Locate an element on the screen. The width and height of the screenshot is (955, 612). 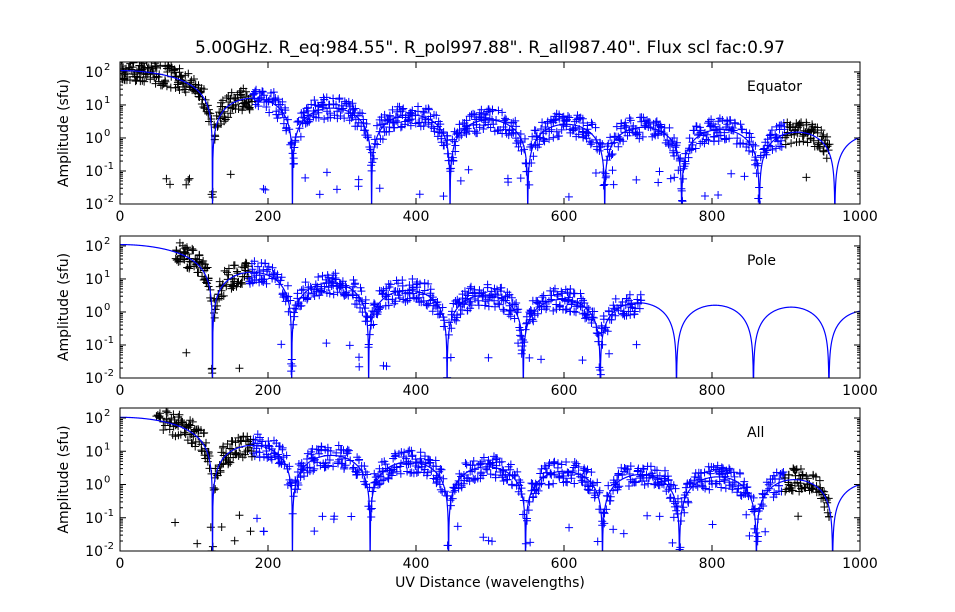
x-tick-label: 1000 is located at coordinates (860, 564).